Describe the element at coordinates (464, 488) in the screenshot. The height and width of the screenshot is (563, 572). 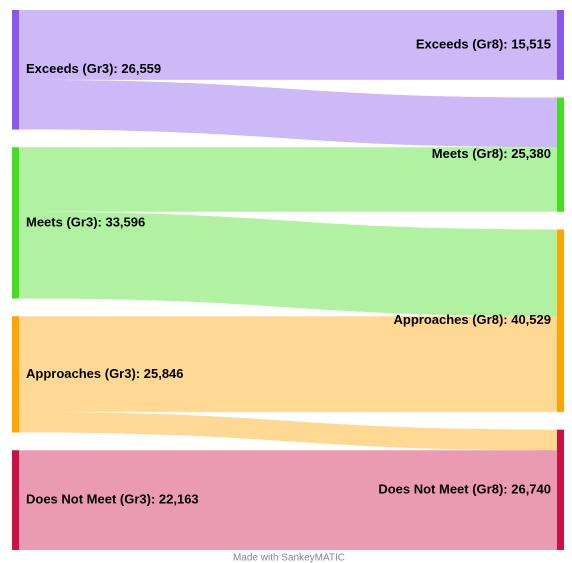
I see `node-label: Does Not Meet (Gr8): 26,740` at that location.